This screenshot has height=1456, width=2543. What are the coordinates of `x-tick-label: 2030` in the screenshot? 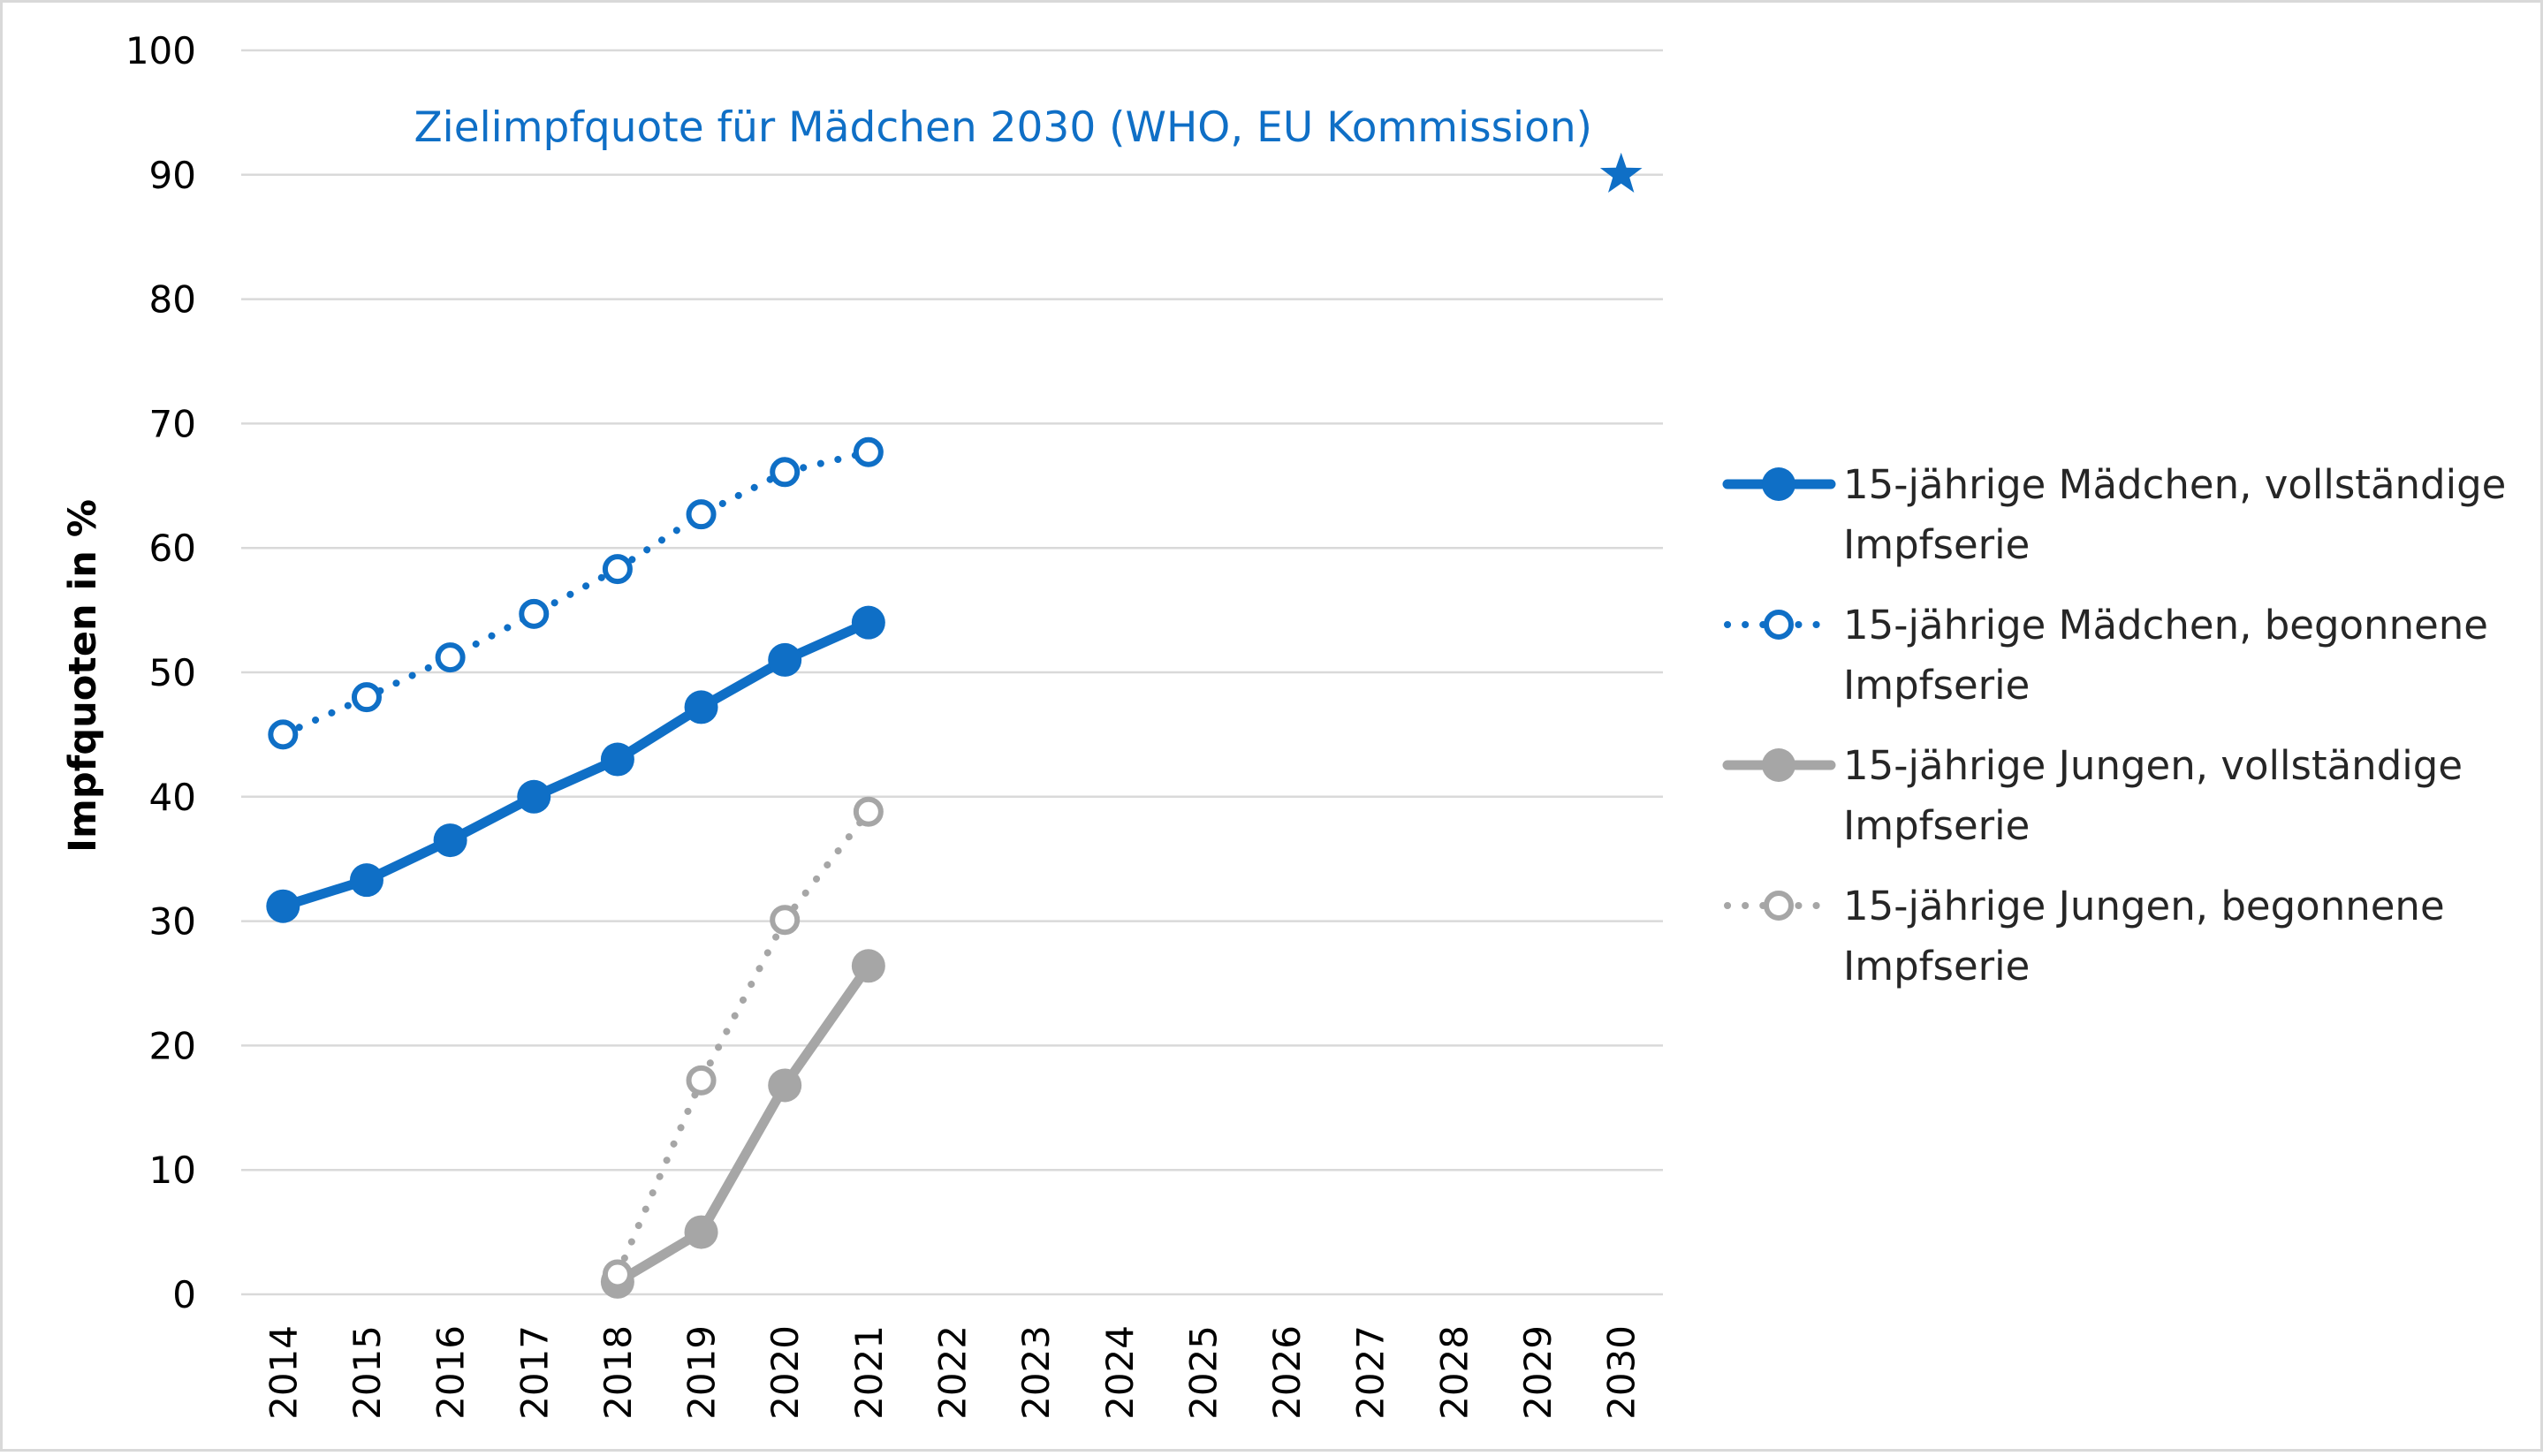 It's located at (1621, 1372).